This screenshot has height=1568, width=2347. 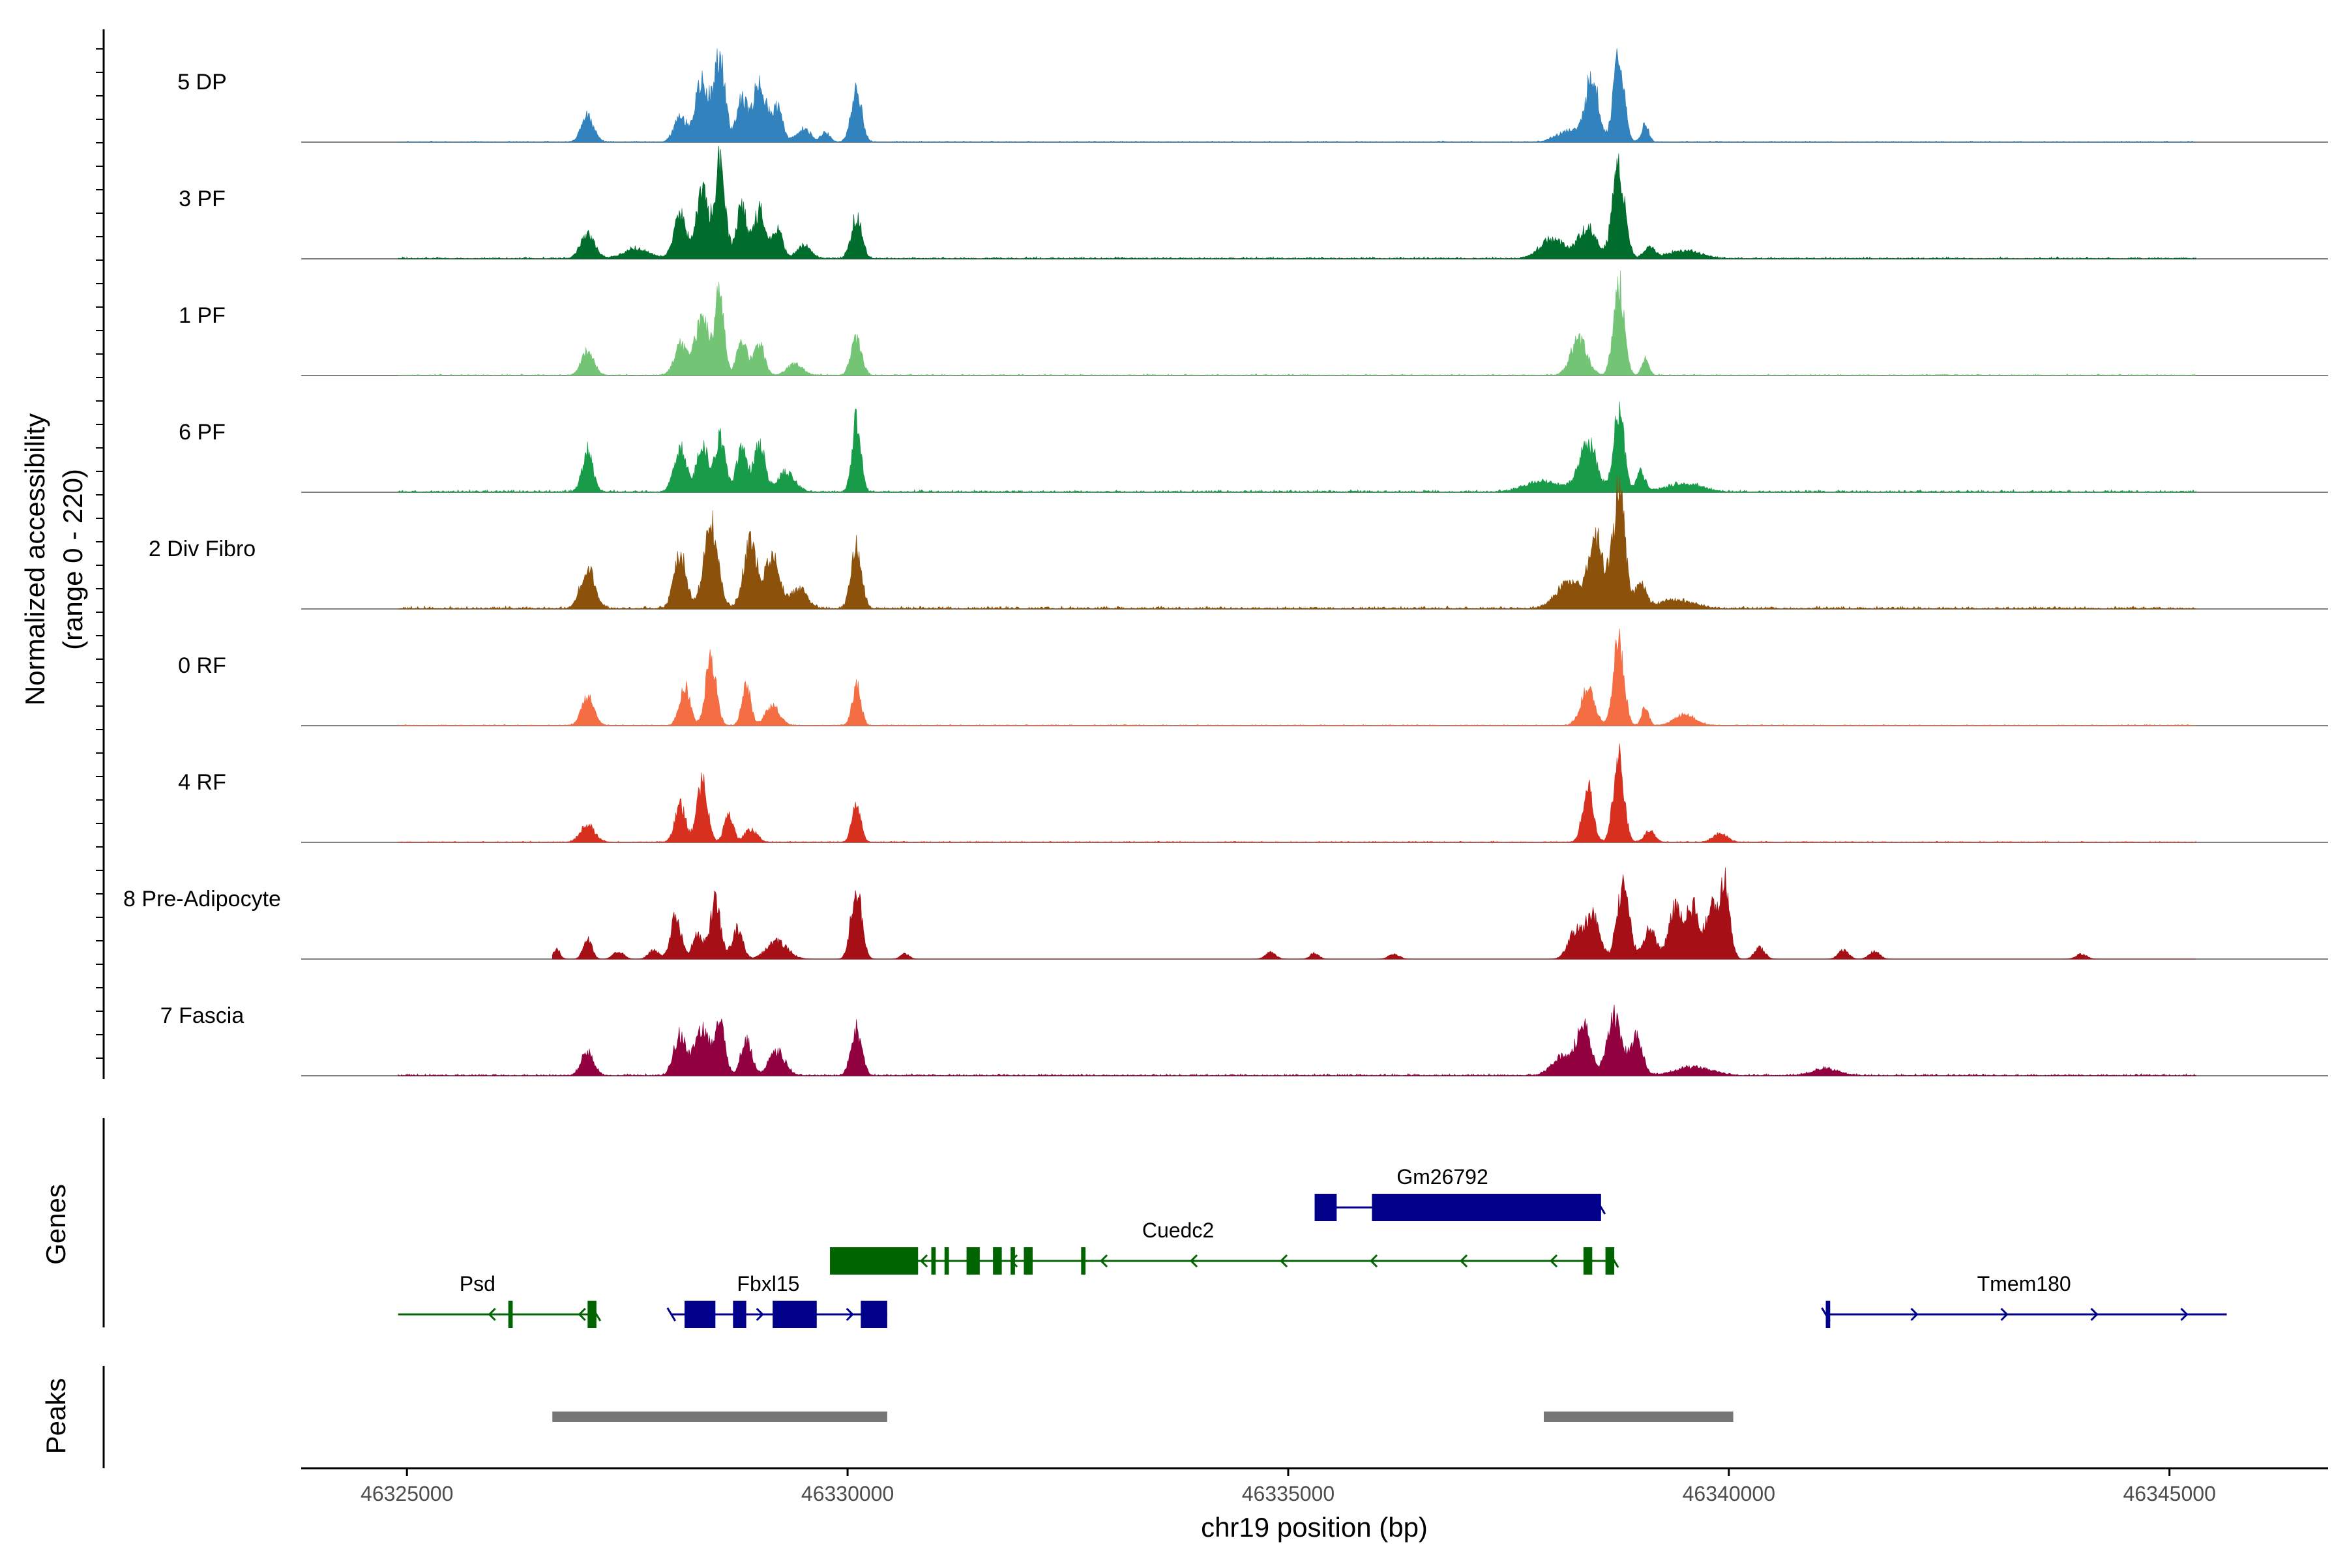 What do you see at coordinates (55, 1225) in the screenshot?
I see `genes-label: Genes` at bounding box center [55, 1225].